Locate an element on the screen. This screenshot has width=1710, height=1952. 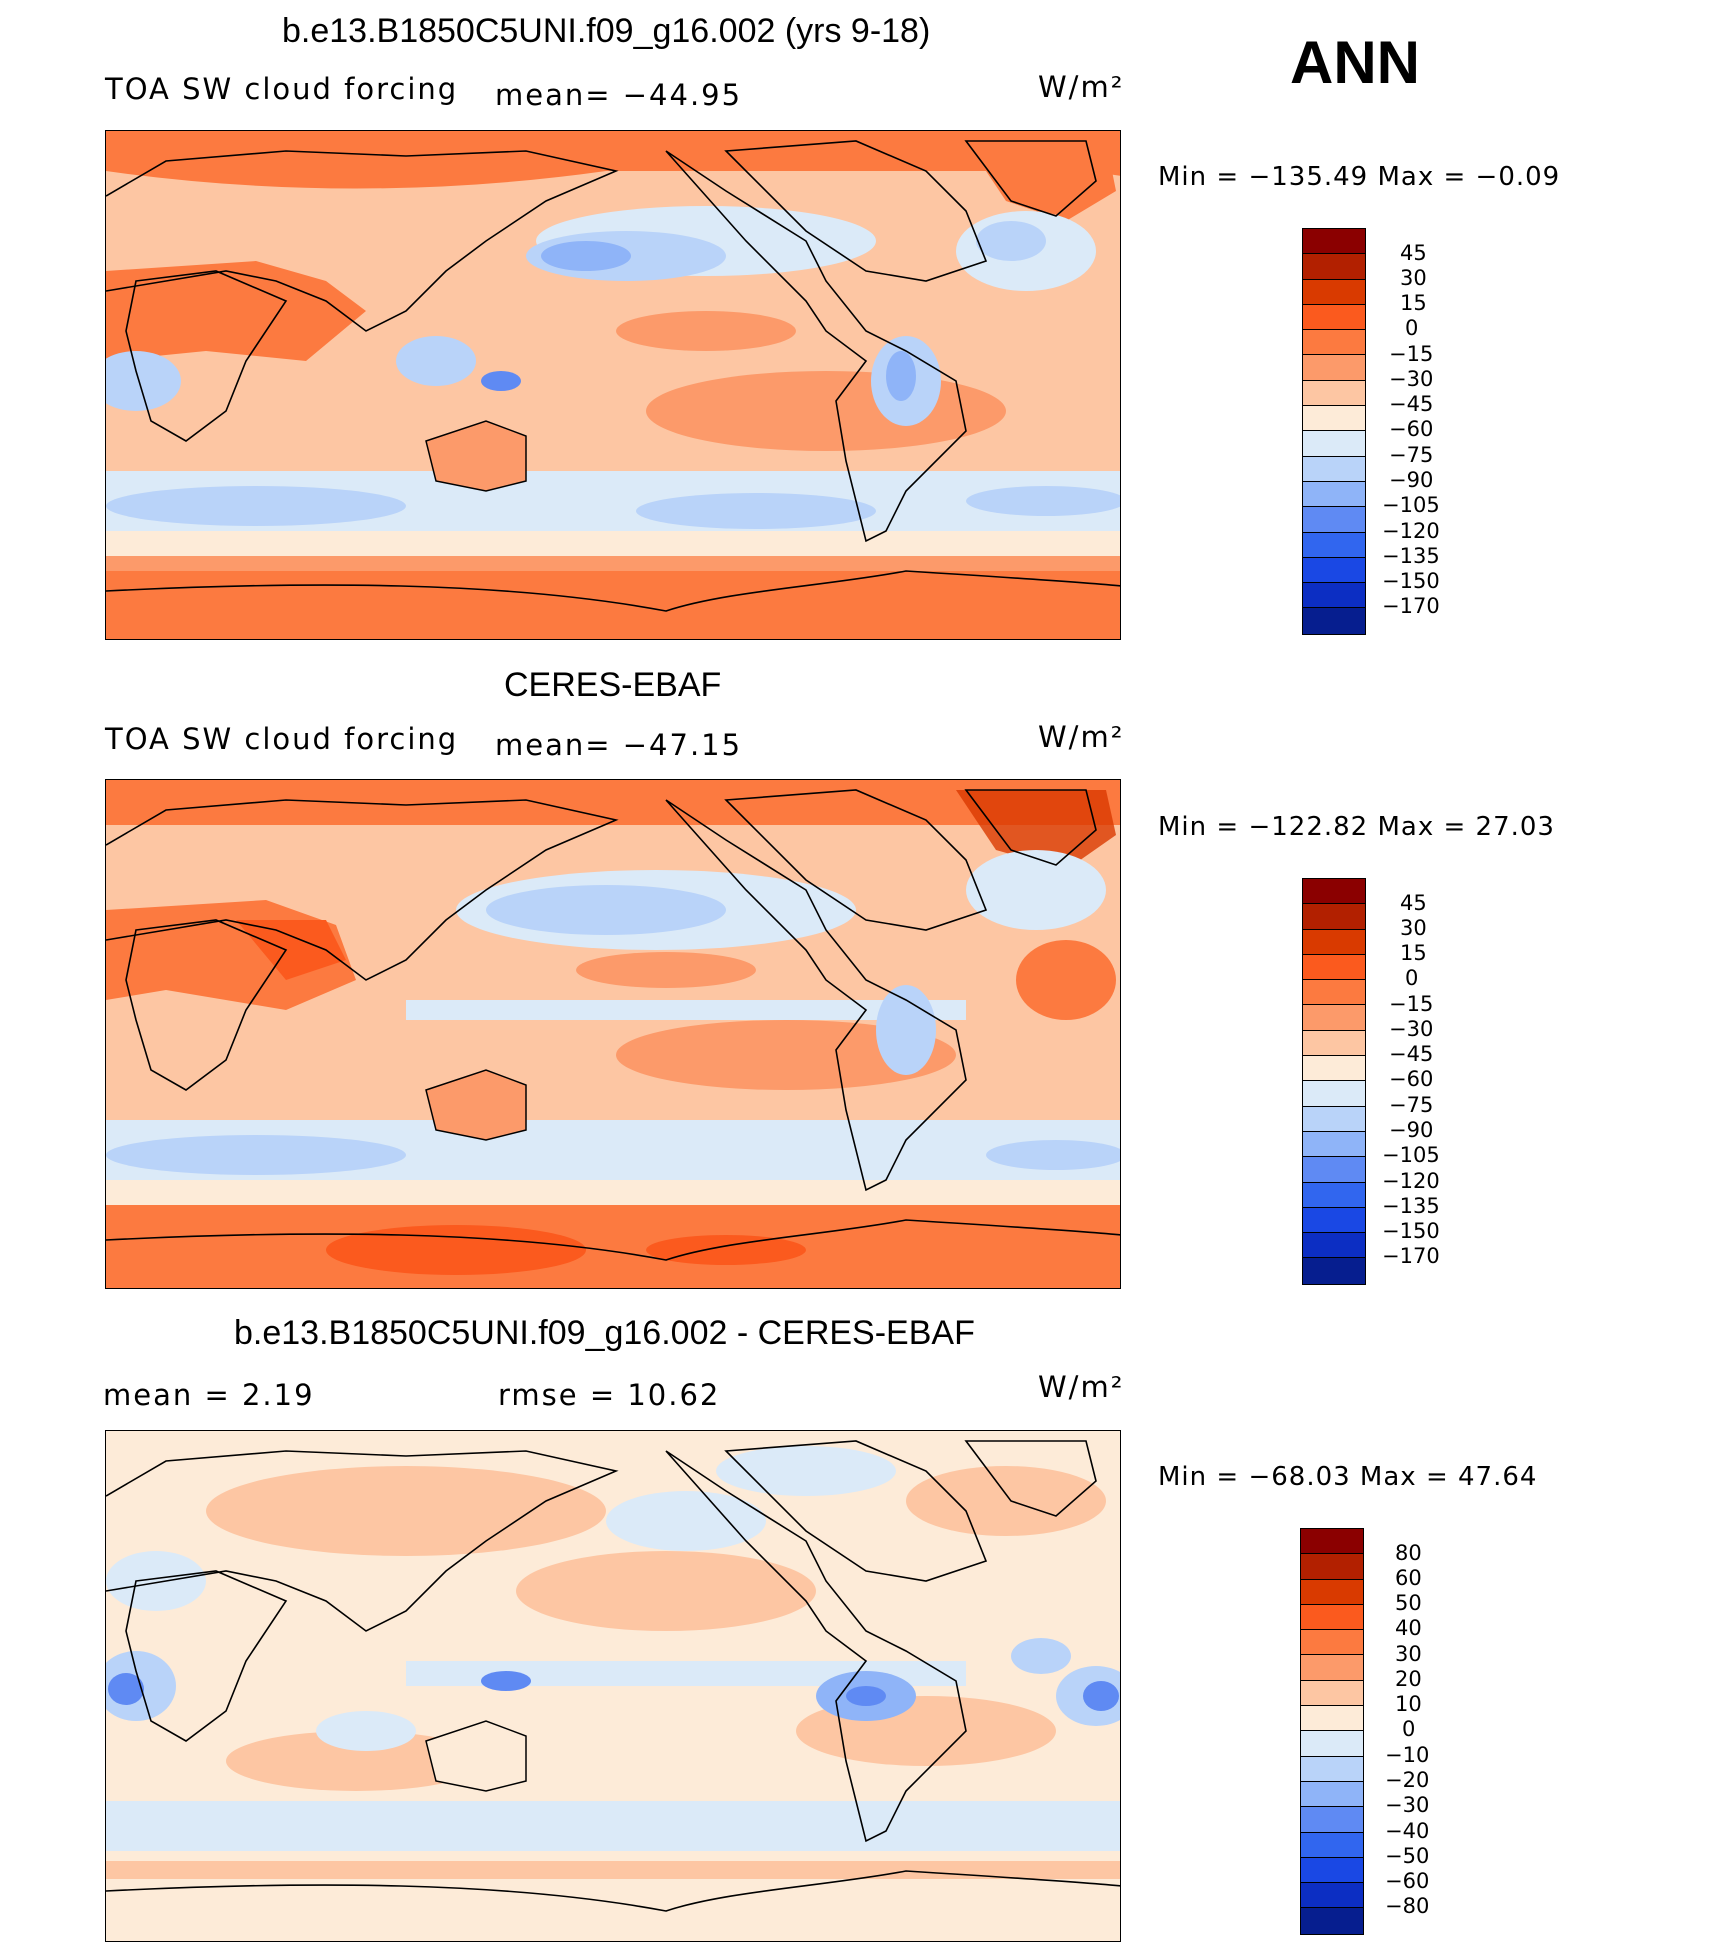
cb3-label: −50 is located at coordinates (1407, 1856).